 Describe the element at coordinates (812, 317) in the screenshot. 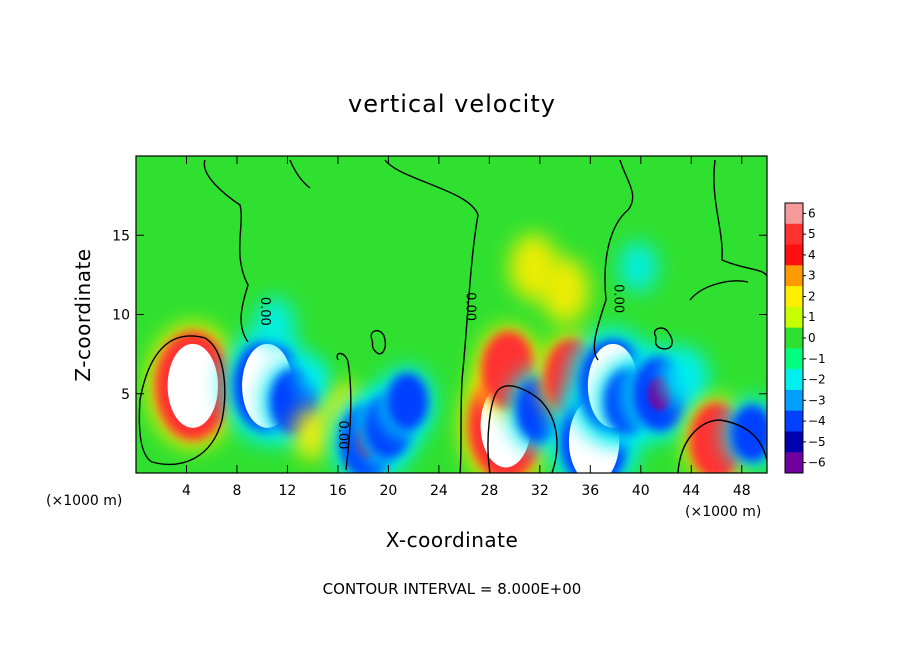

I see `colorbar-label: 1` at that location.